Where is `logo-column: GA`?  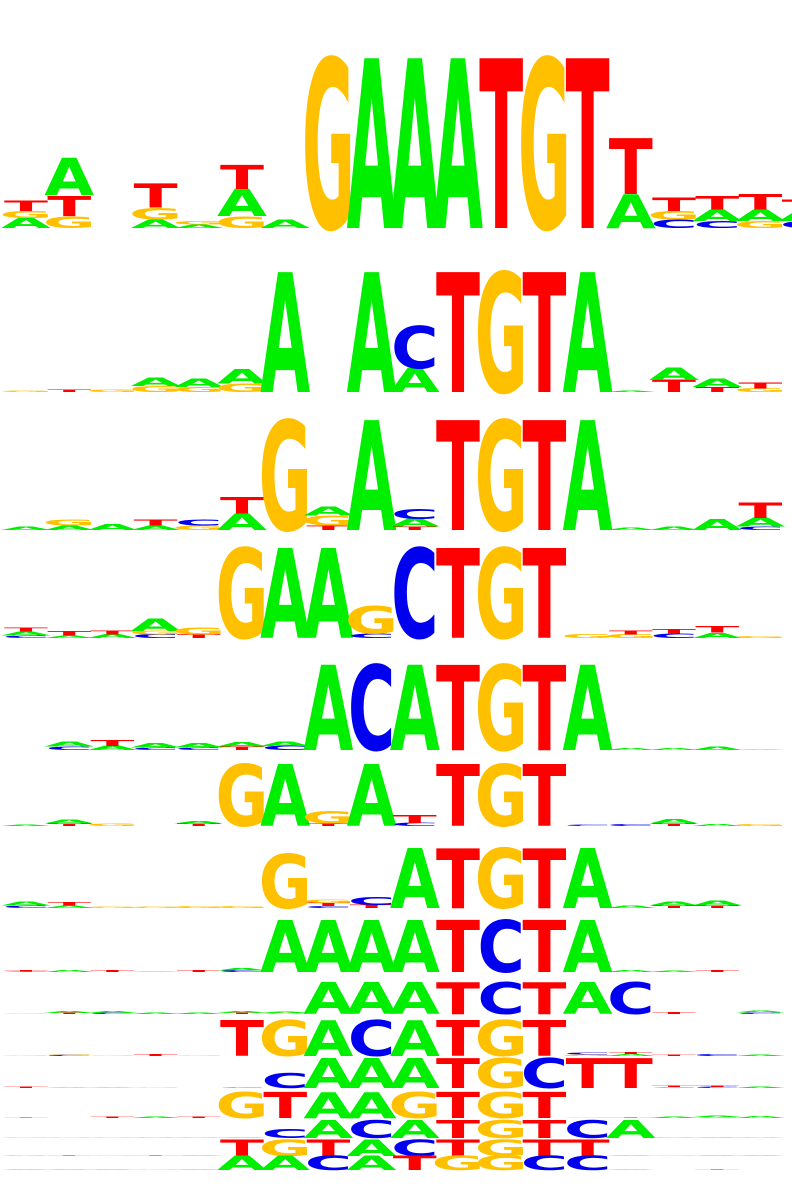 logo-column: GA is located at coordinates (198, 385).